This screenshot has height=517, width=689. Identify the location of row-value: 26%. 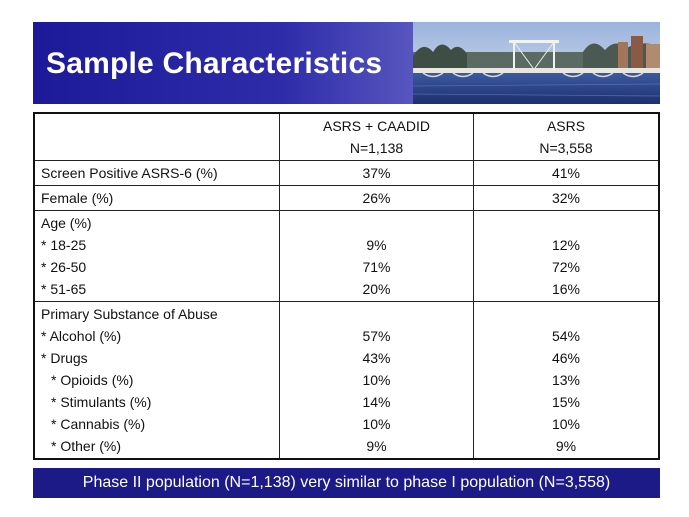
(376, 198).